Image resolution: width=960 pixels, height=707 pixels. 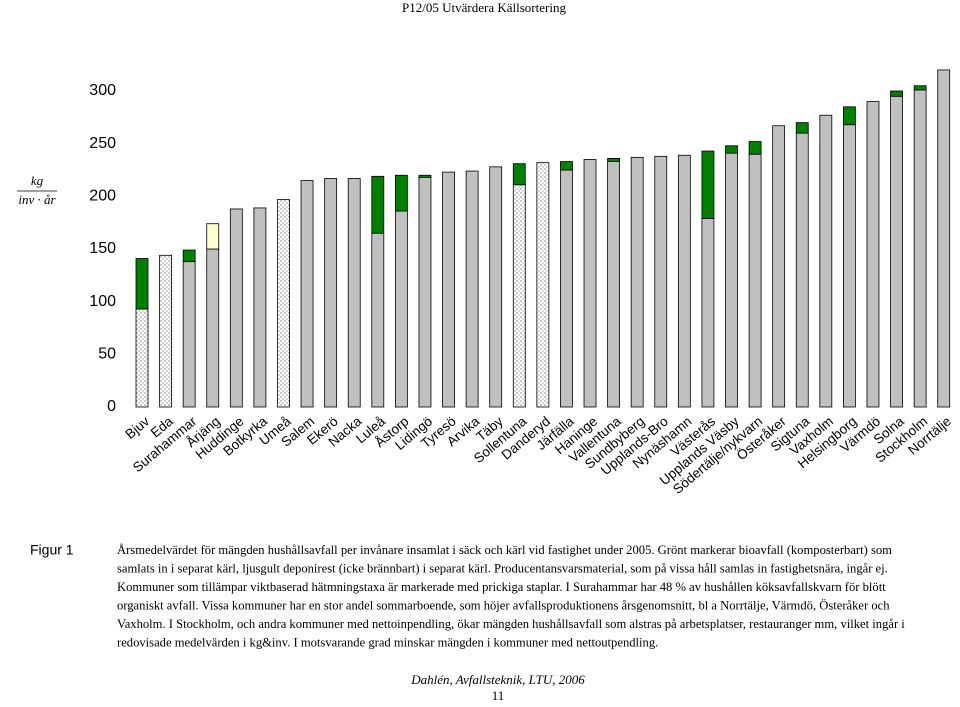 I want to click on y-tick-label: 250, so click(x=102, y=143).